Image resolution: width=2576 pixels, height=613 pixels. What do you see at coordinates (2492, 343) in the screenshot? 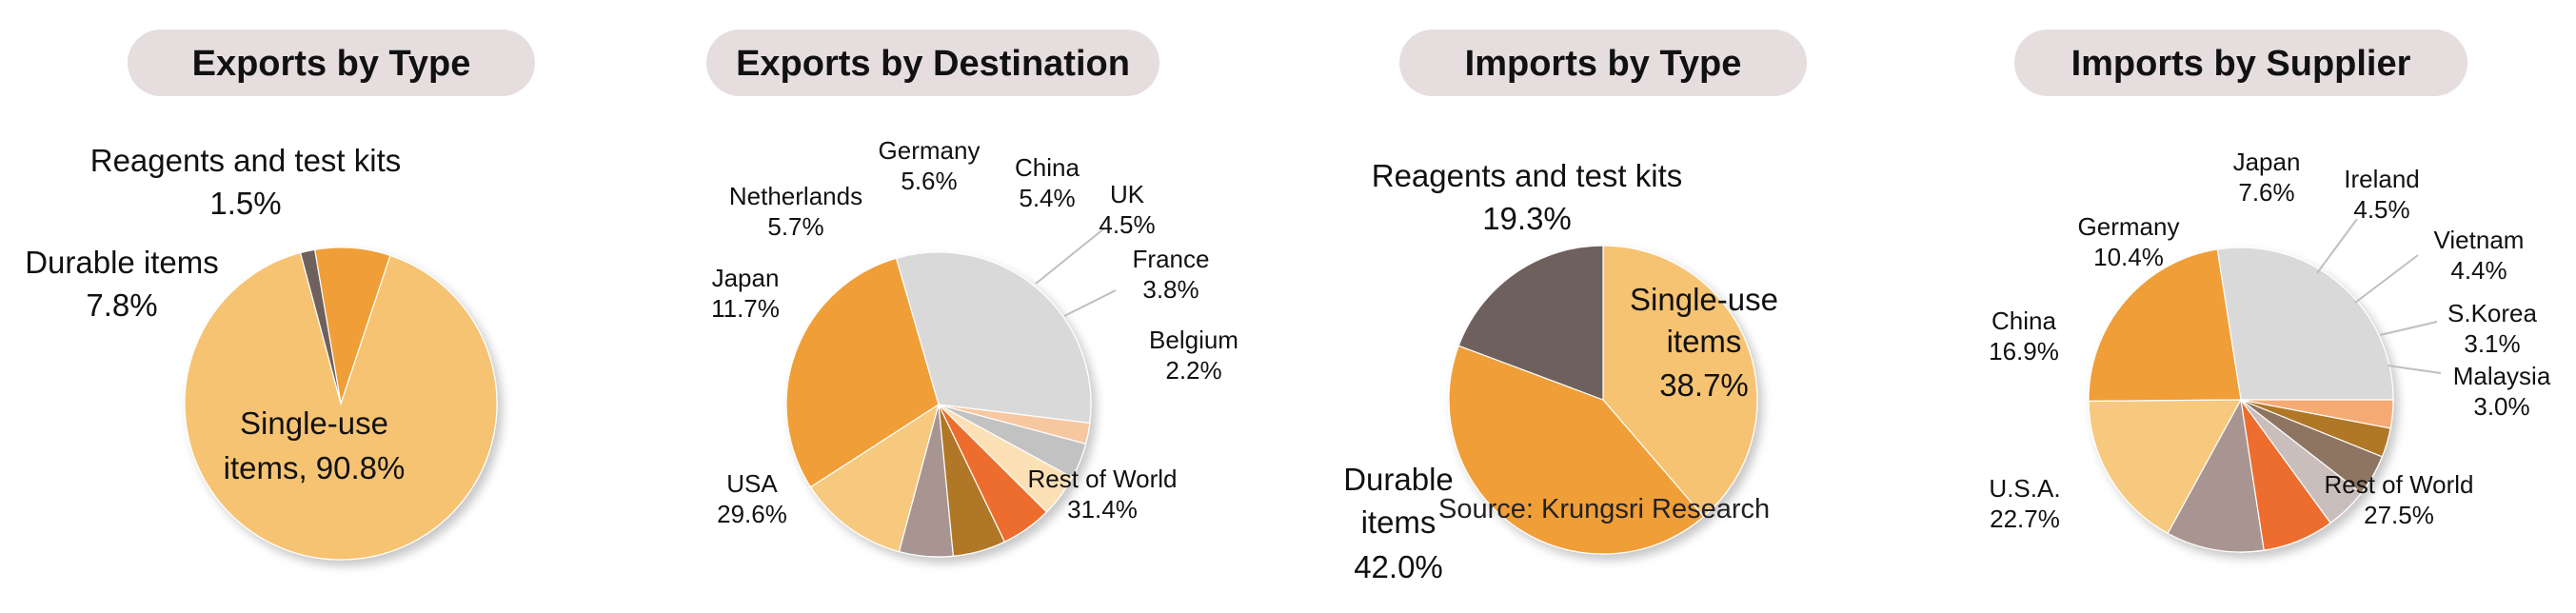
I see `slice-value-label: 3.1%` at bounding box center [2492, 343].